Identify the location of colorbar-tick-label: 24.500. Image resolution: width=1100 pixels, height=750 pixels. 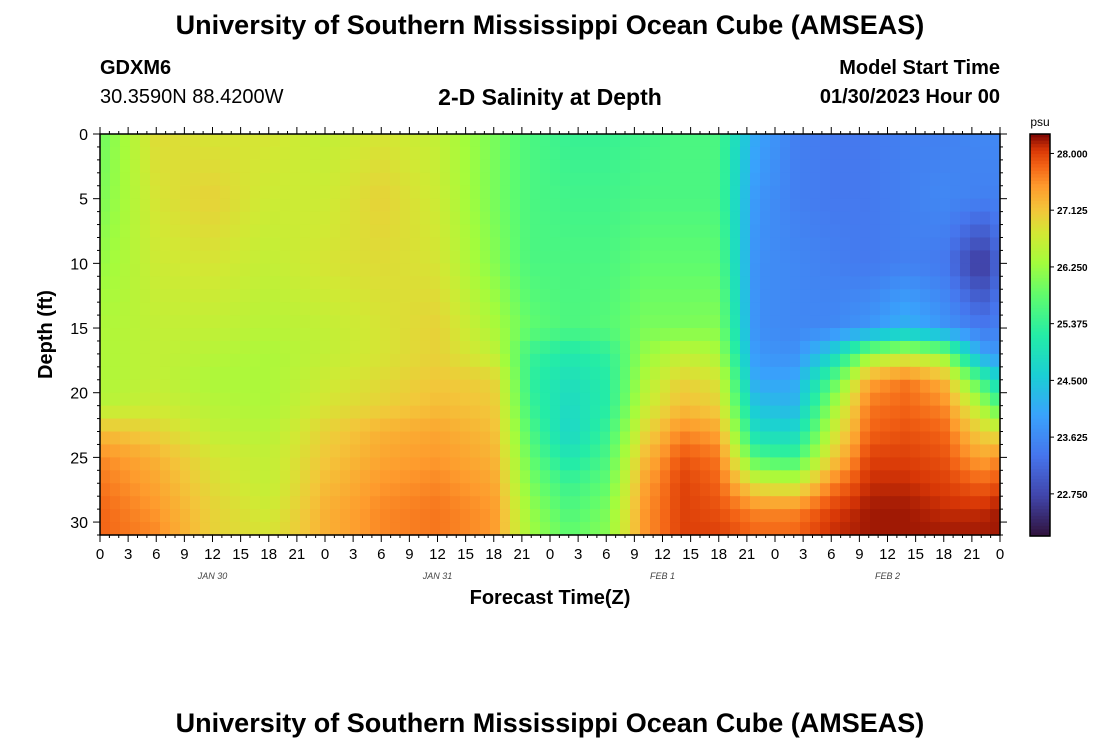
(1072, 381).